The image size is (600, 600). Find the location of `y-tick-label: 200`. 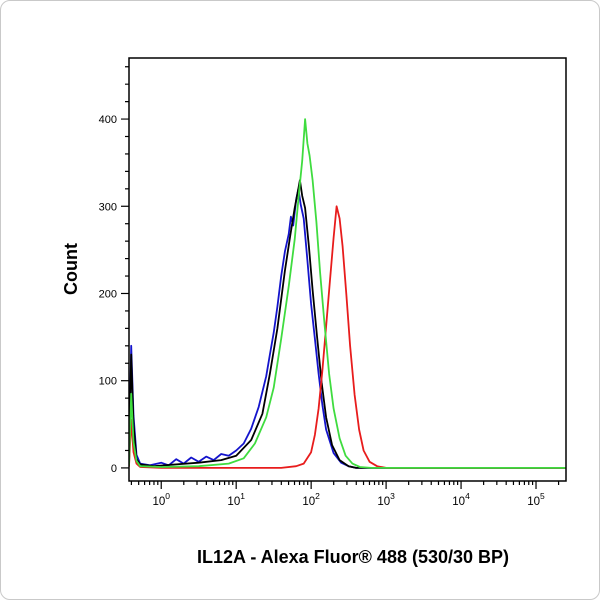

y-tick-label: 200 is located at coordinates (108, 294).